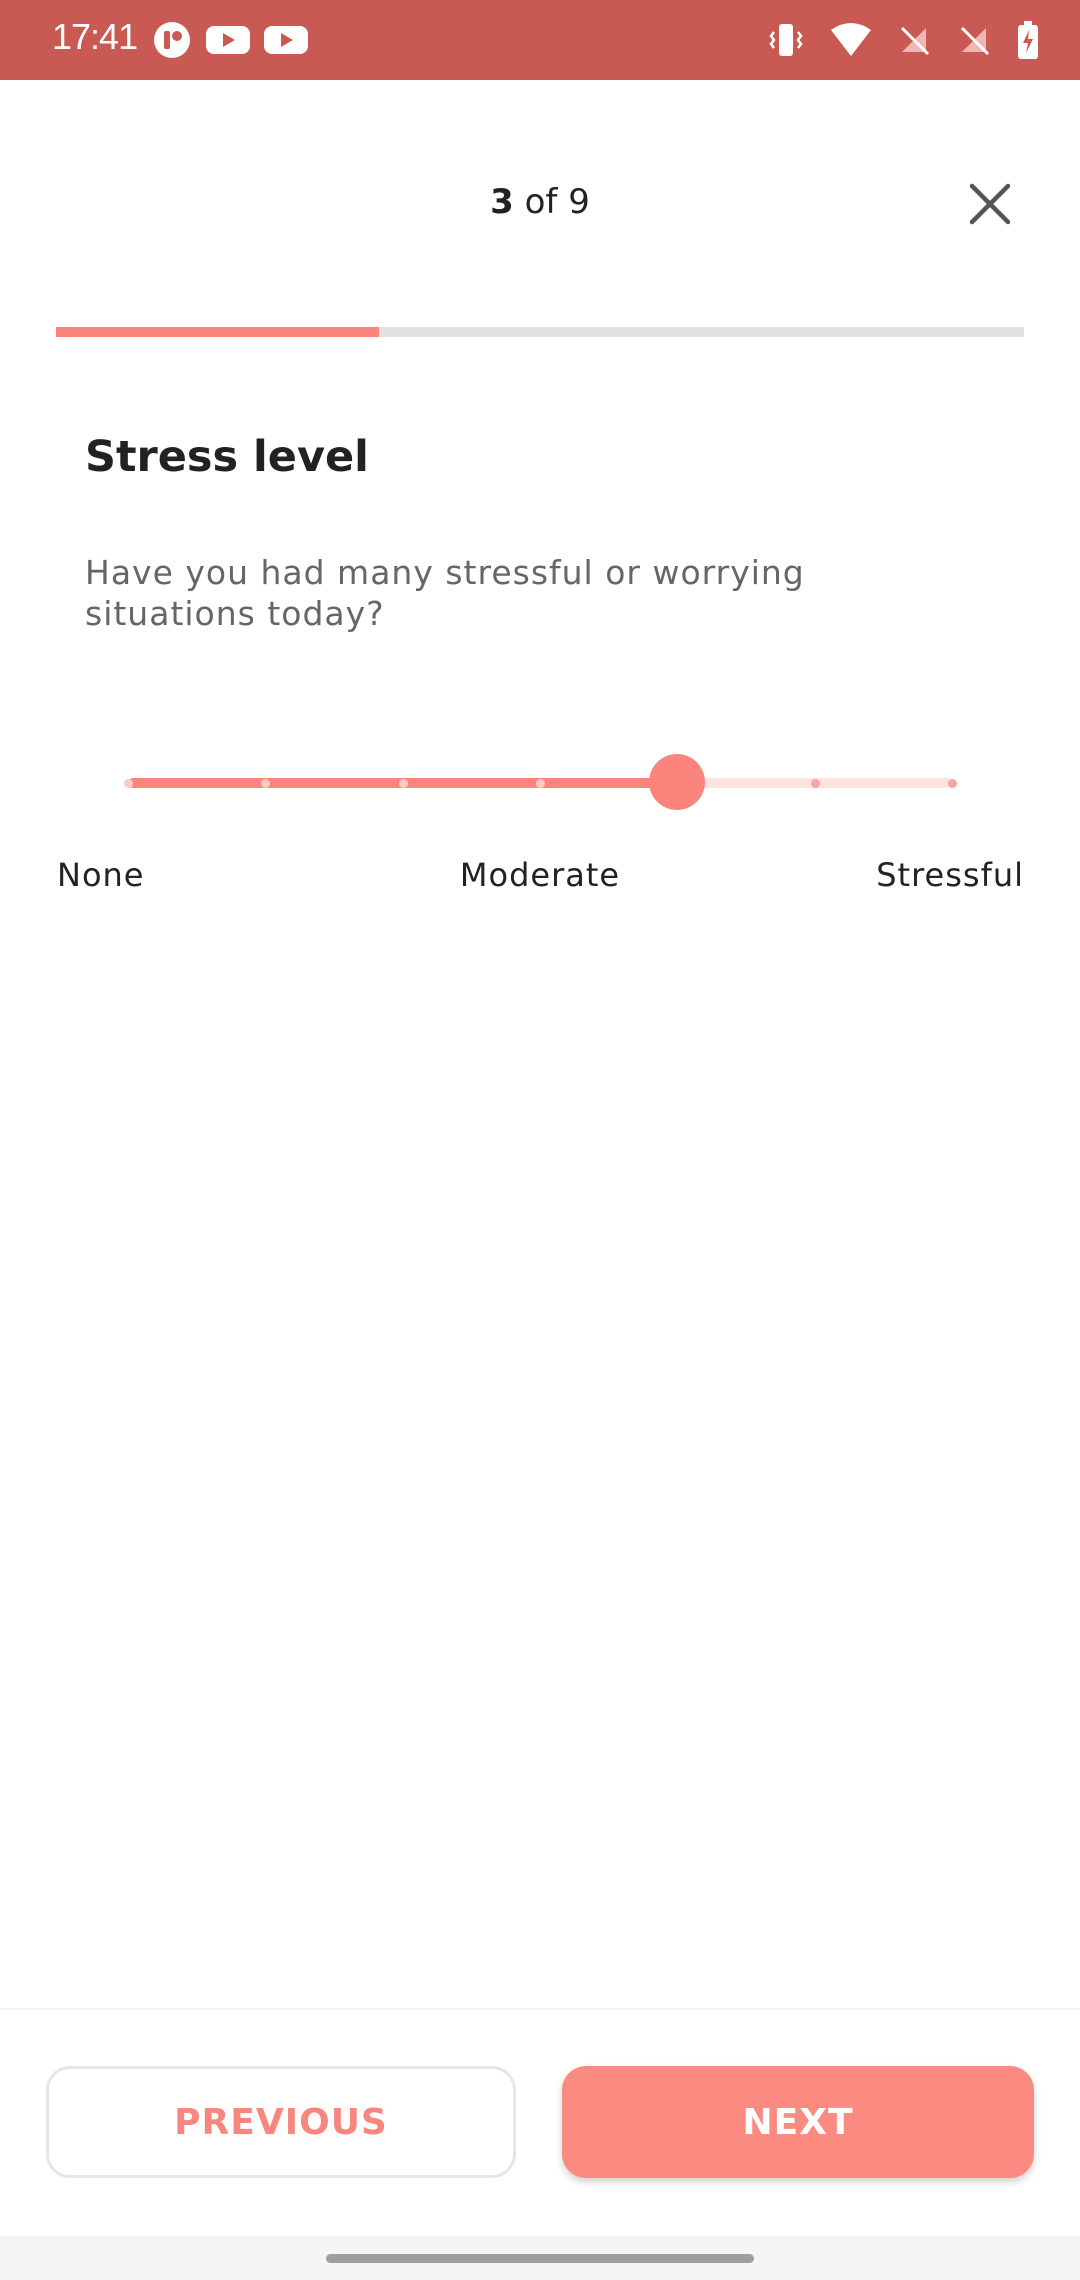  I want to click on close-icon, so click(990, 204).